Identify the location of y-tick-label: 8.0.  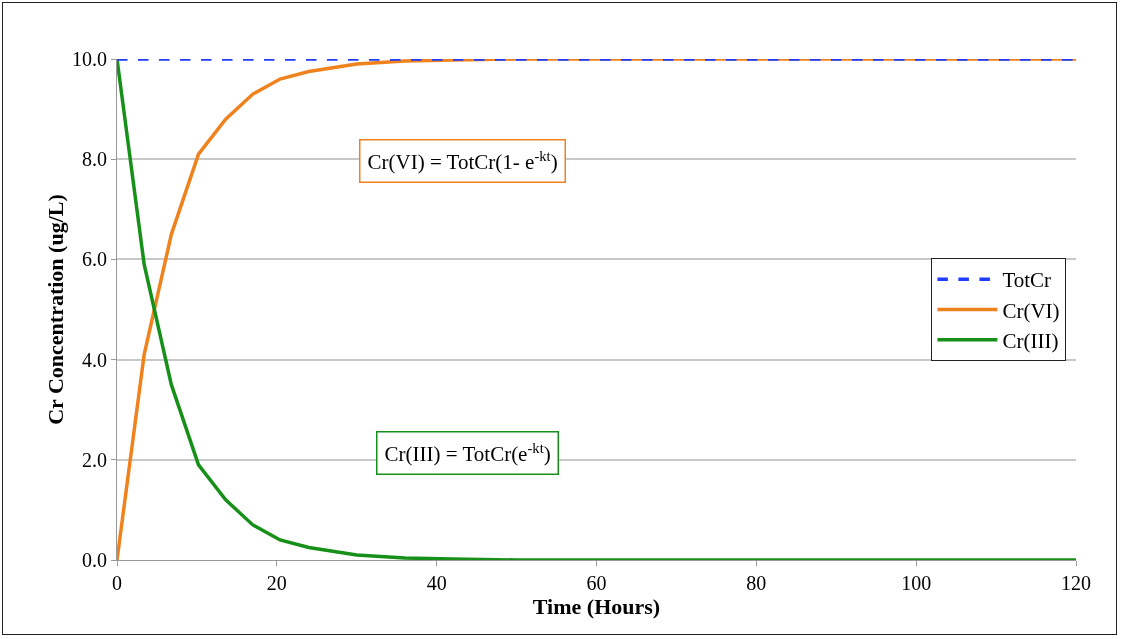
(94, 159).